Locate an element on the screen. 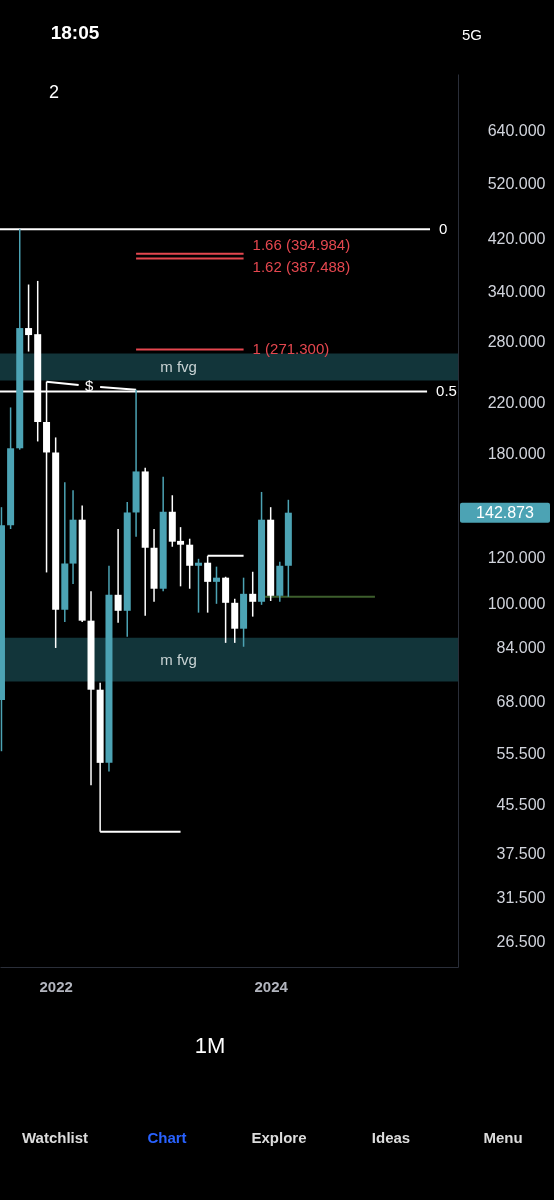 The width and height of the screenshot is (554, 1200). annotation: 2 is located at coordinates (54, 92).